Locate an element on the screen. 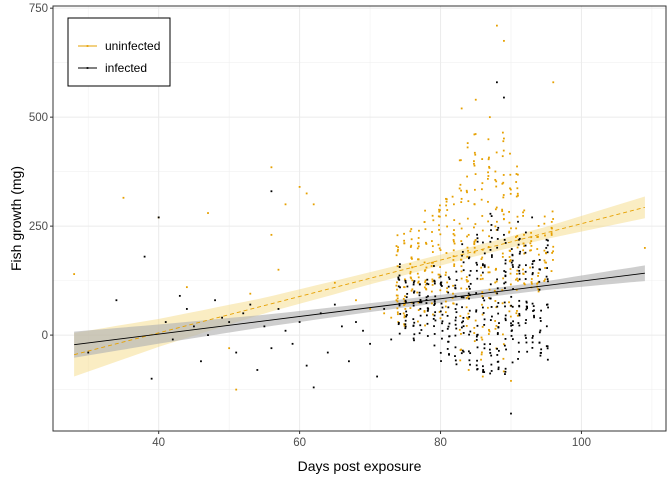  x-tick-label: 60 is located at coordinates (299, 443).